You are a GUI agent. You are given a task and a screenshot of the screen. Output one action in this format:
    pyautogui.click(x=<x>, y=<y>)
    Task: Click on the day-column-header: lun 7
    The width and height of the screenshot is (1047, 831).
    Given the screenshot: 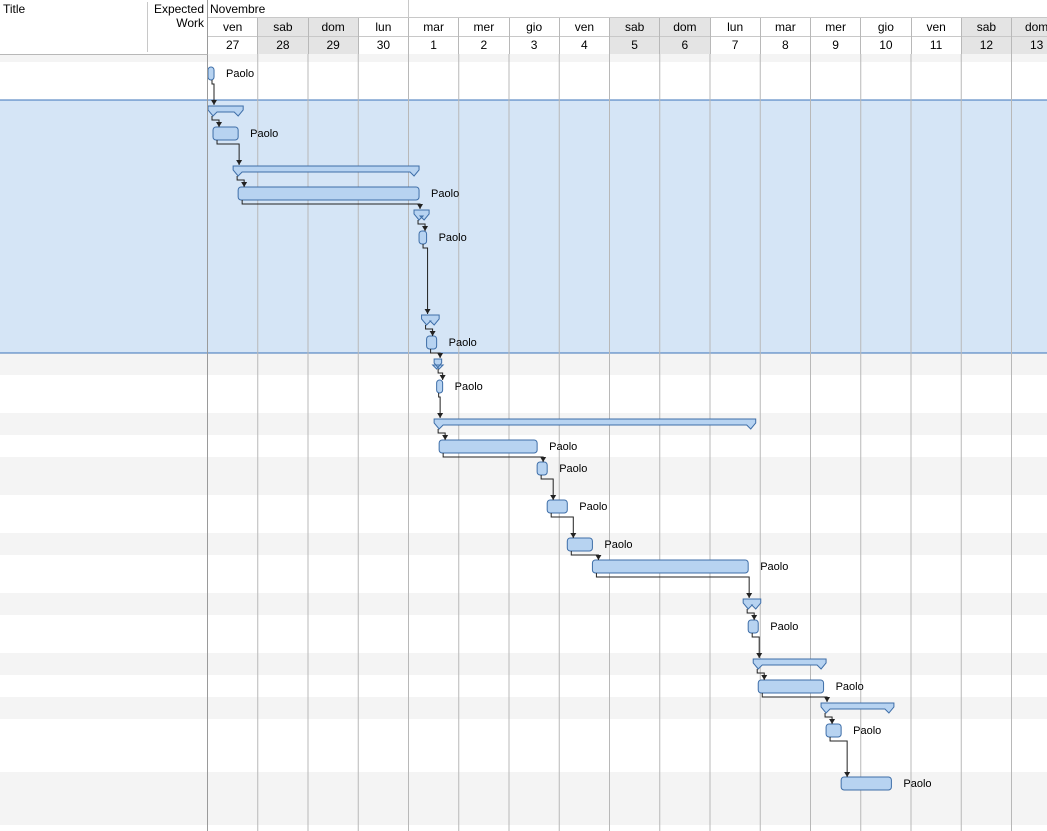 What is the action you would take?
    pyautogui.click(x=735, y=36)
    